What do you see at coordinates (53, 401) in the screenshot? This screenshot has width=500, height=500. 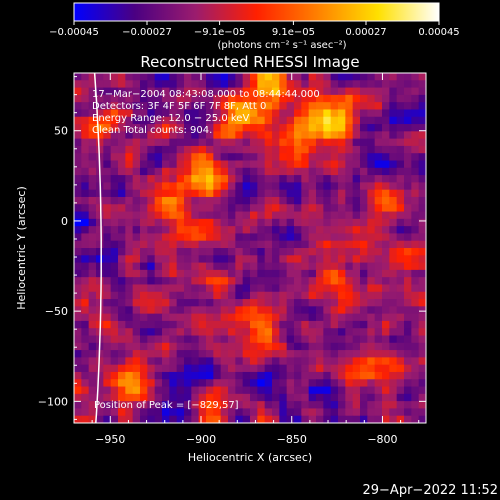 I see `y-tick-label: −100` at bounding box center [53, 401].